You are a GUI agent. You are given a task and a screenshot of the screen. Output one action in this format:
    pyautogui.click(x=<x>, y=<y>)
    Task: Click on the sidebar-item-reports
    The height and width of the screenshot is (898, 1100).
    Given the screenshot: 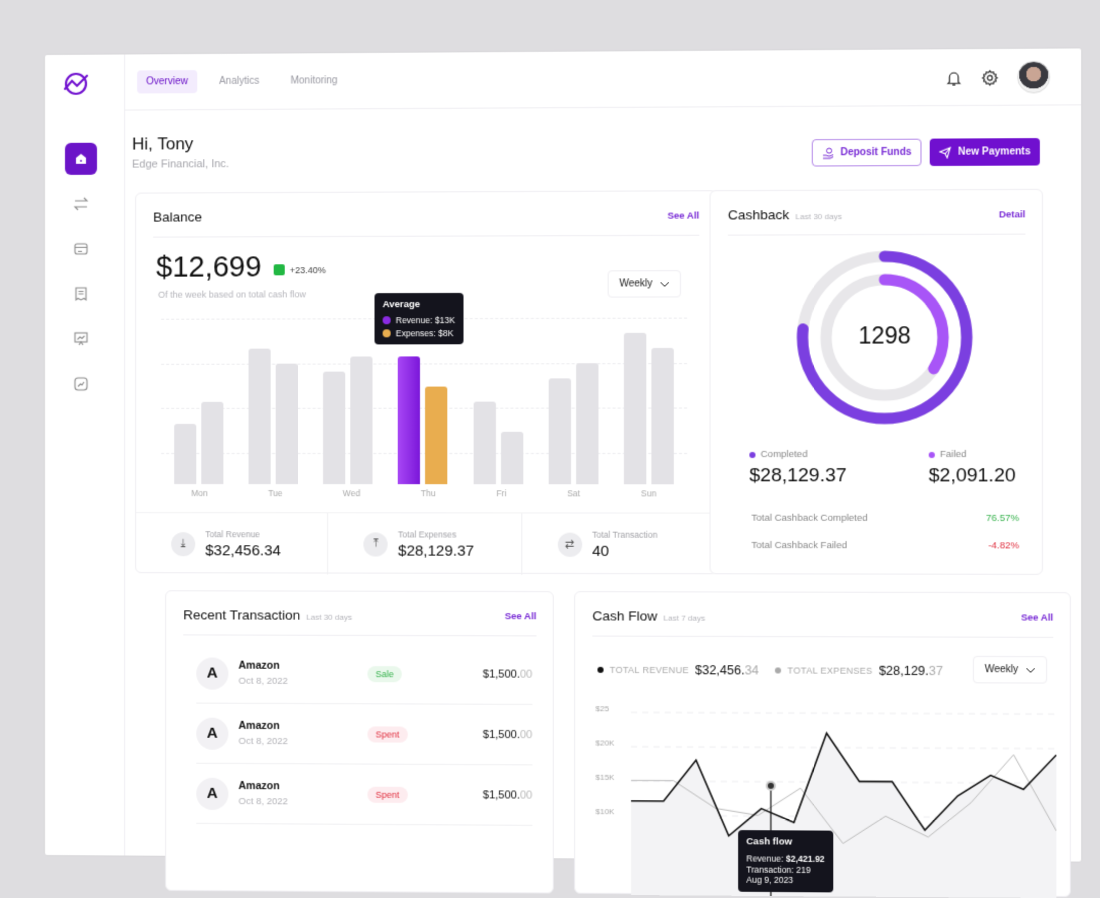 What is the action you would take?
    pyautogui.click(x=81, y=339)
    